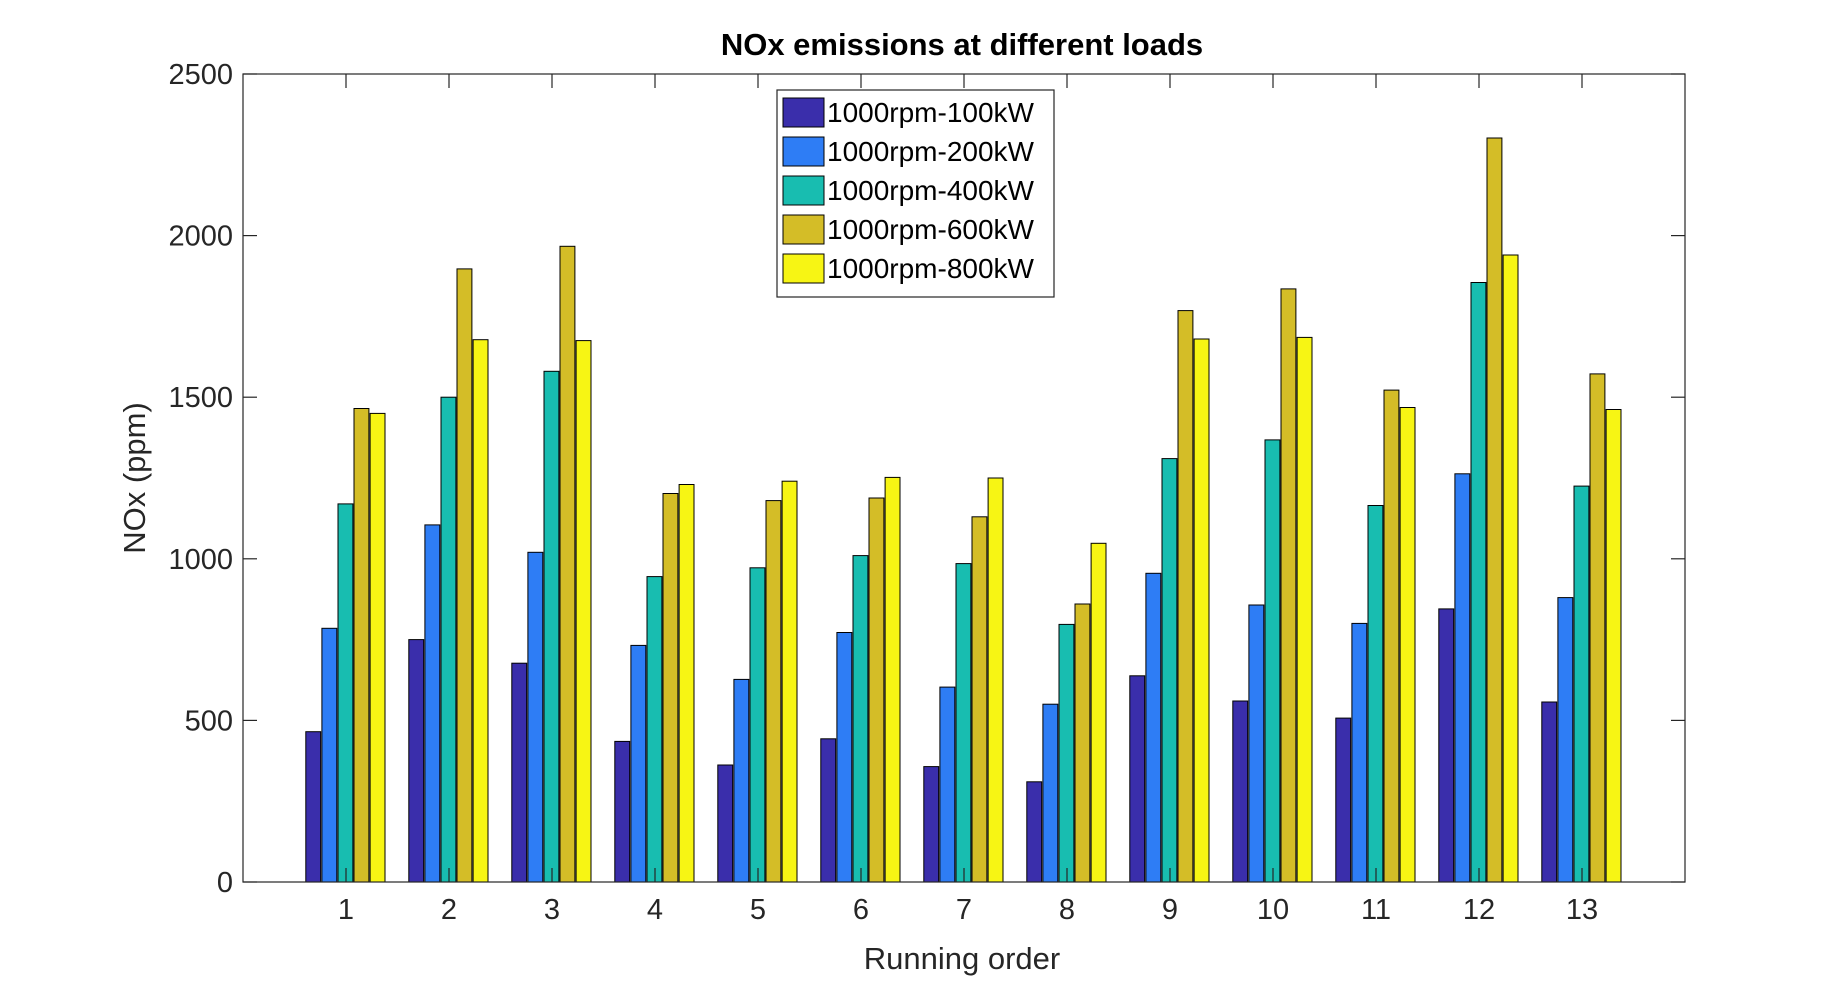  What do you see at coordinates (803, 151) in the screenshot?
I see `legend-swatch-1000rpm-200kW` at bounding box center [803, 151].